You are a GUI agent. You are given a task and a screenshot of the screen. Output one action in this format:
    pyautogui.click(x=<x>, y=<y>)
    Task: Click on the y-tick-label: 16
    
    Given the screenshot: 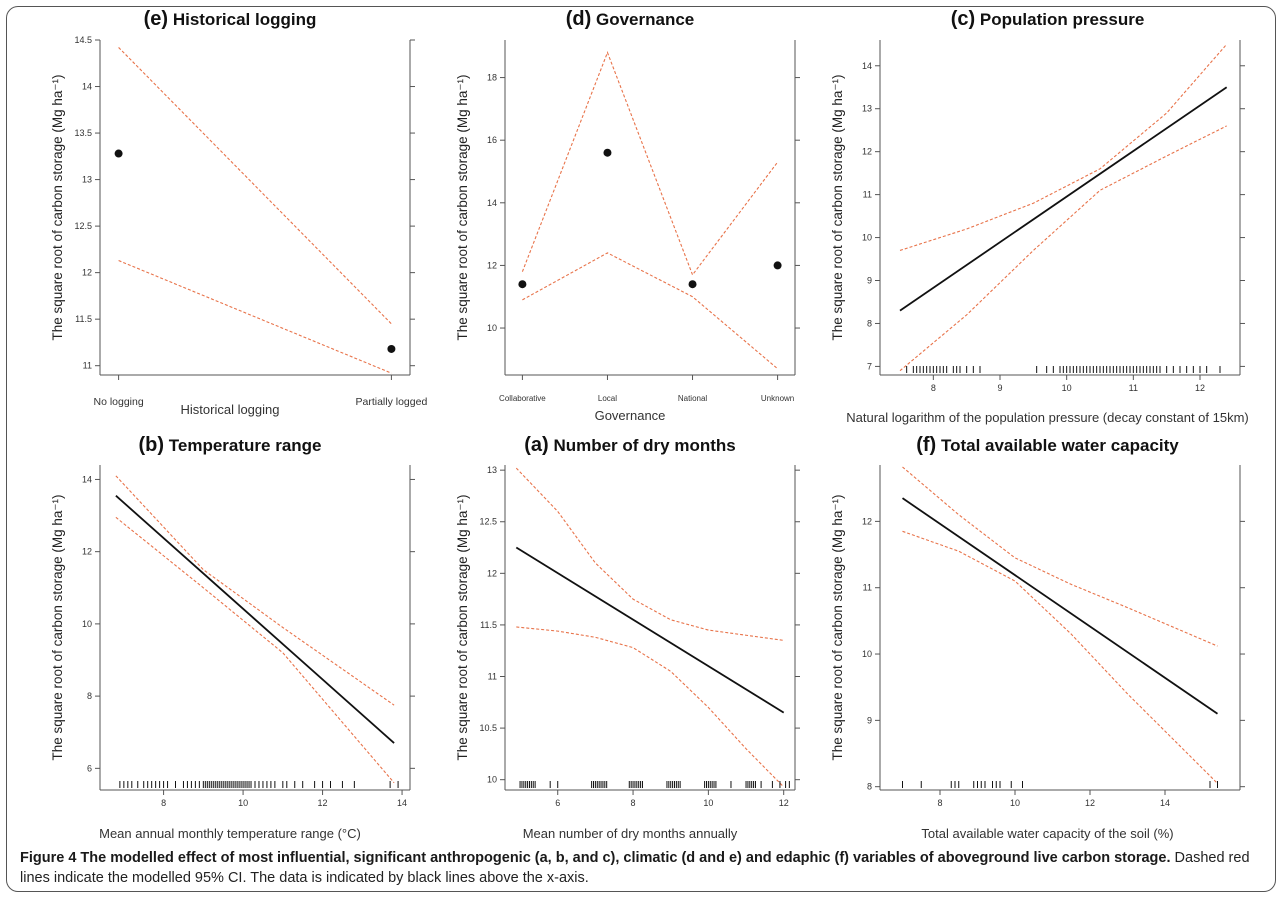 What is the action you would take?
    pyautogui.click(x=492, y=140)
    